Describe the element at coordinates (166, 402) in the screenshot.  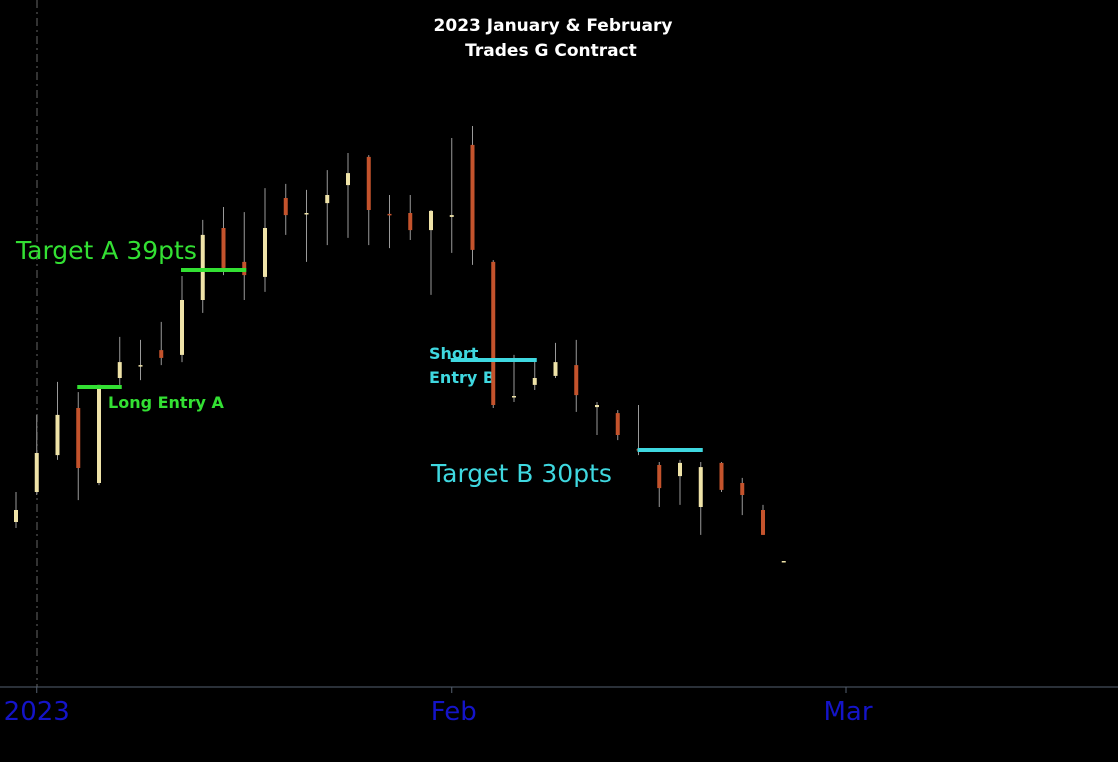
I see `annotation: Long Entry A` at that location.